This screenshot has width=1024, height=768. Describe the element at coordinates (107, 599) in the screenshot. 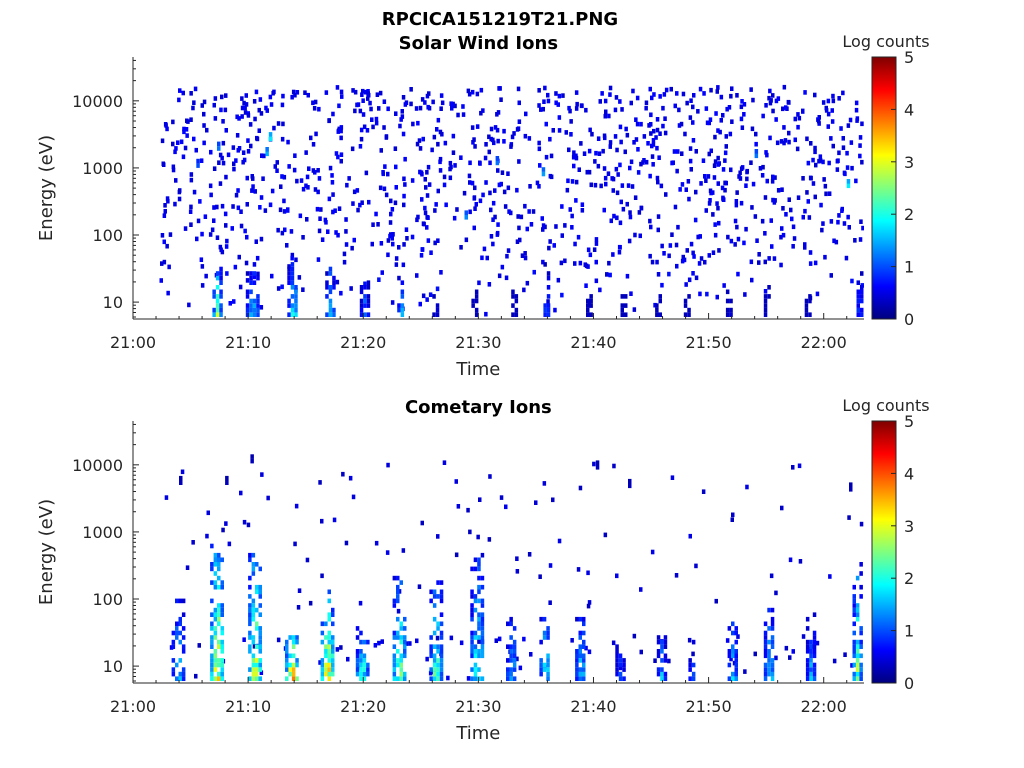

I see `y-tick-label: 100` at that location.